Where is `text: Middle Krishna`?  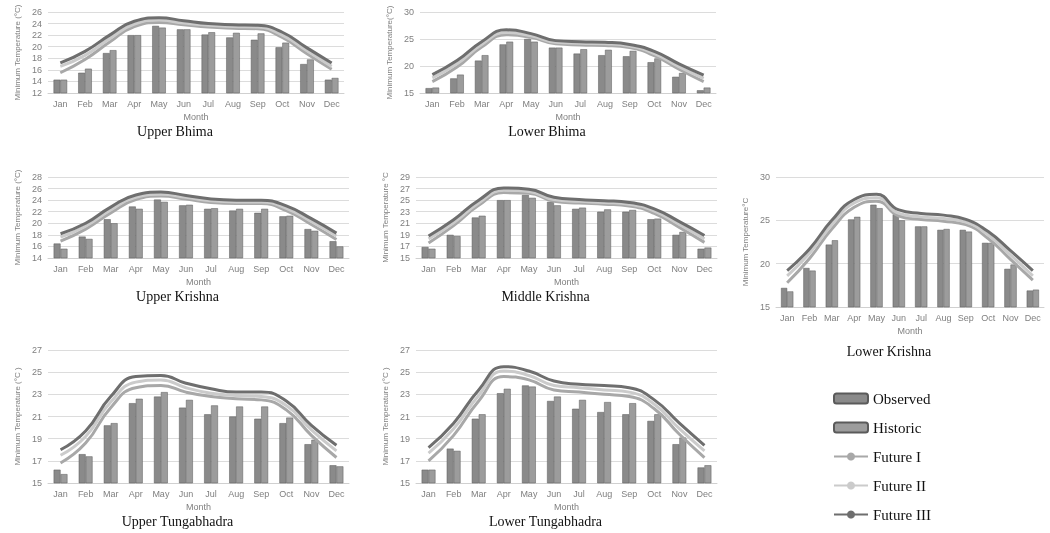 text: Middle Krishna is located at coordinates (546, 296).